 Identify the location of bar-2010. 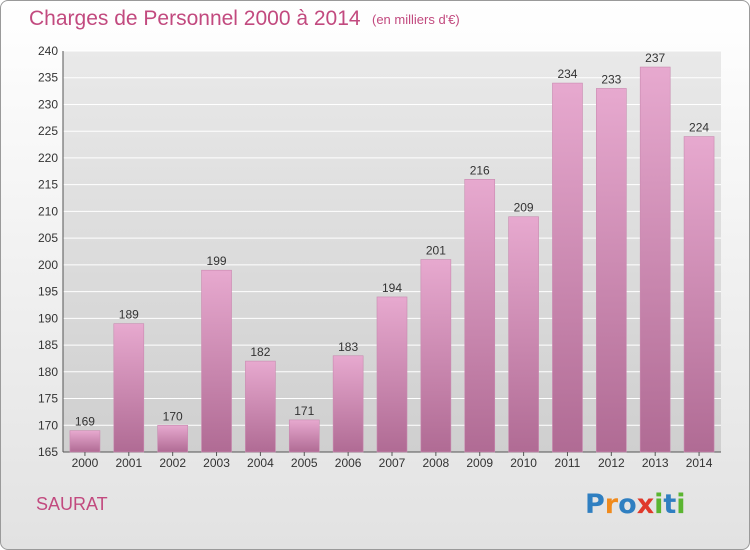
(523, 334).